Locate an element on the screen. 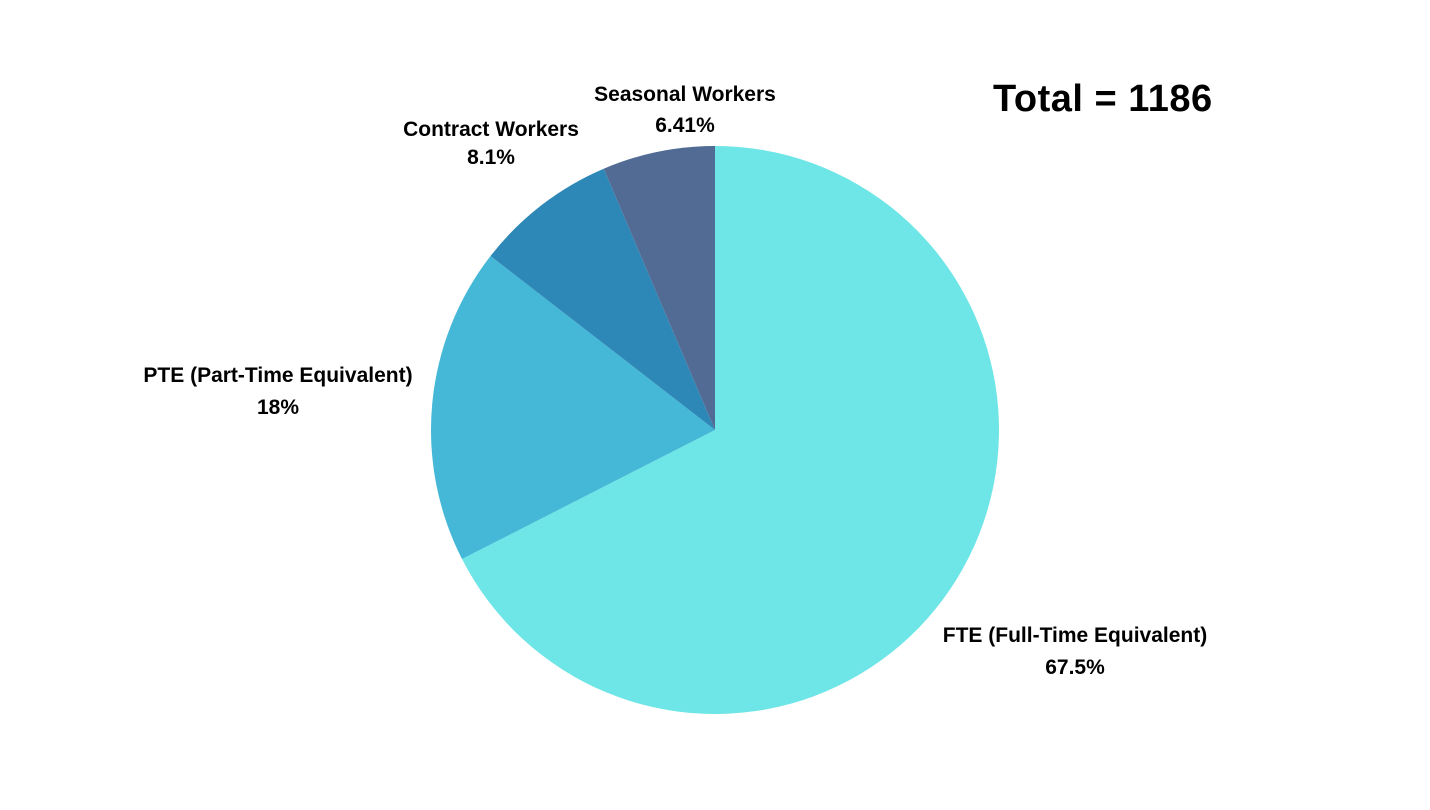 The width and height of the screenshot is (1430, 810). slice-value-label: 6.41% is located at coordinates (685, 125).